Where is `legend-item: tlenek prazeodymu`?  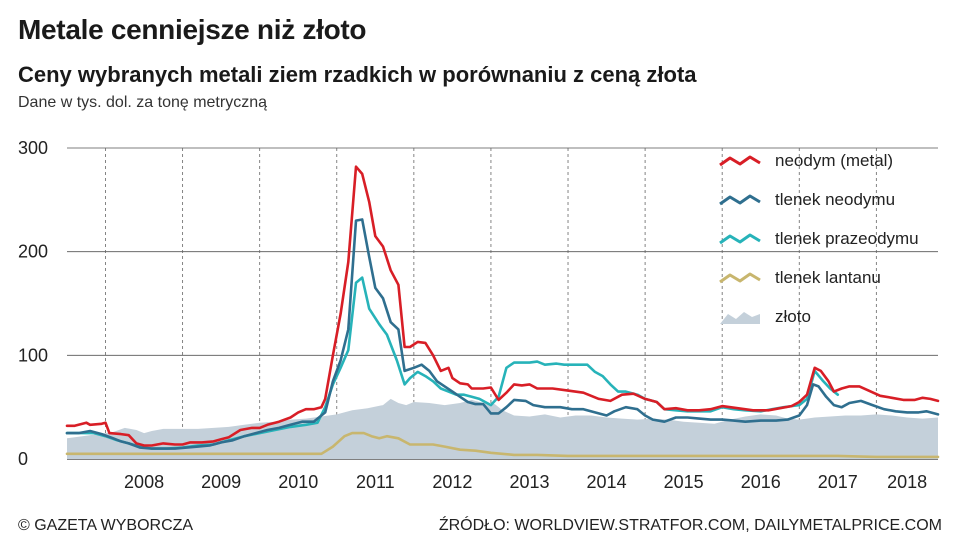 legend-item: tlenek prazeodymu is located at coordinates (819, 238).